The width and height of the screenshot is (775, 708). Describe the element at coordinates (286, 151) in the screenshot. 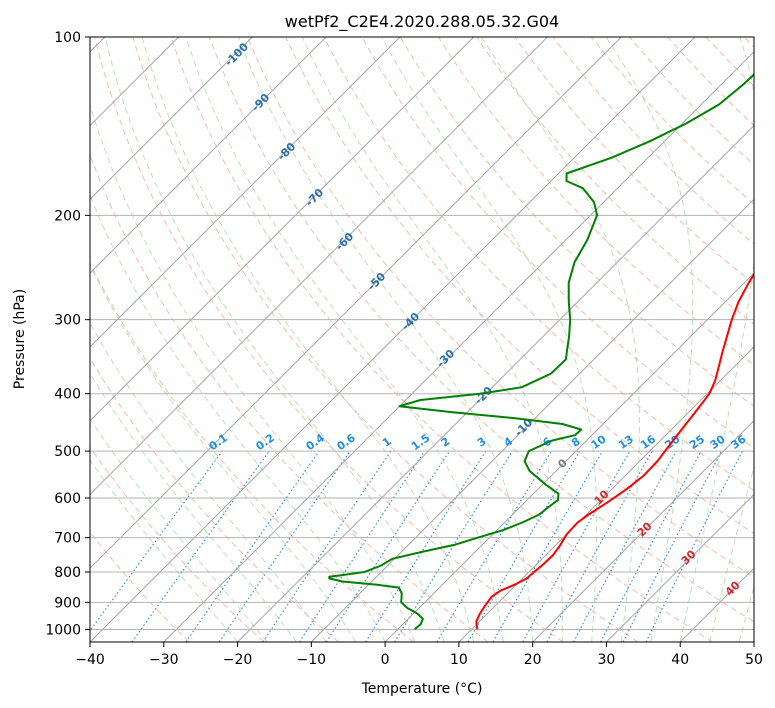

I see `dry-adiabat-label: -80` at that location.